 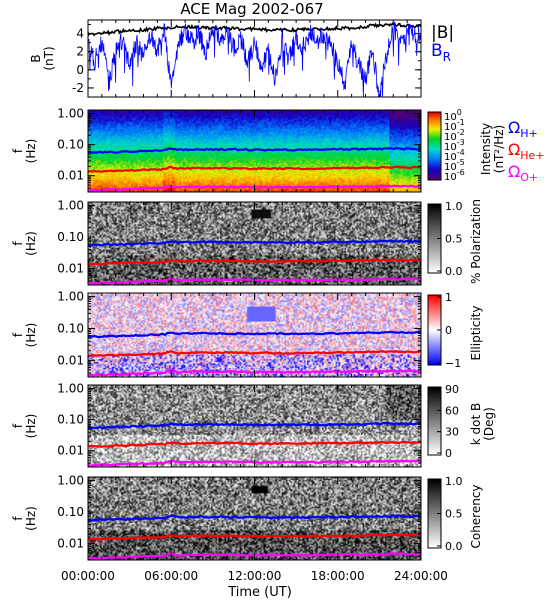 I want to click on field-yunit: (nT), so click(x=49, y=58).